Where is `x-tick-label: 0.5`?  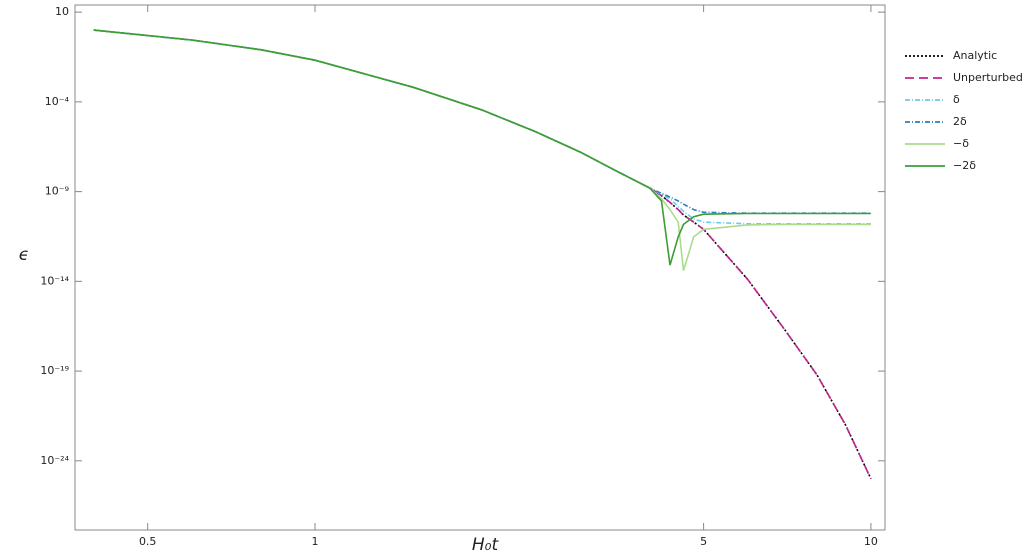
x-tick-label: 0.5 is located at coordinates (148, 541).